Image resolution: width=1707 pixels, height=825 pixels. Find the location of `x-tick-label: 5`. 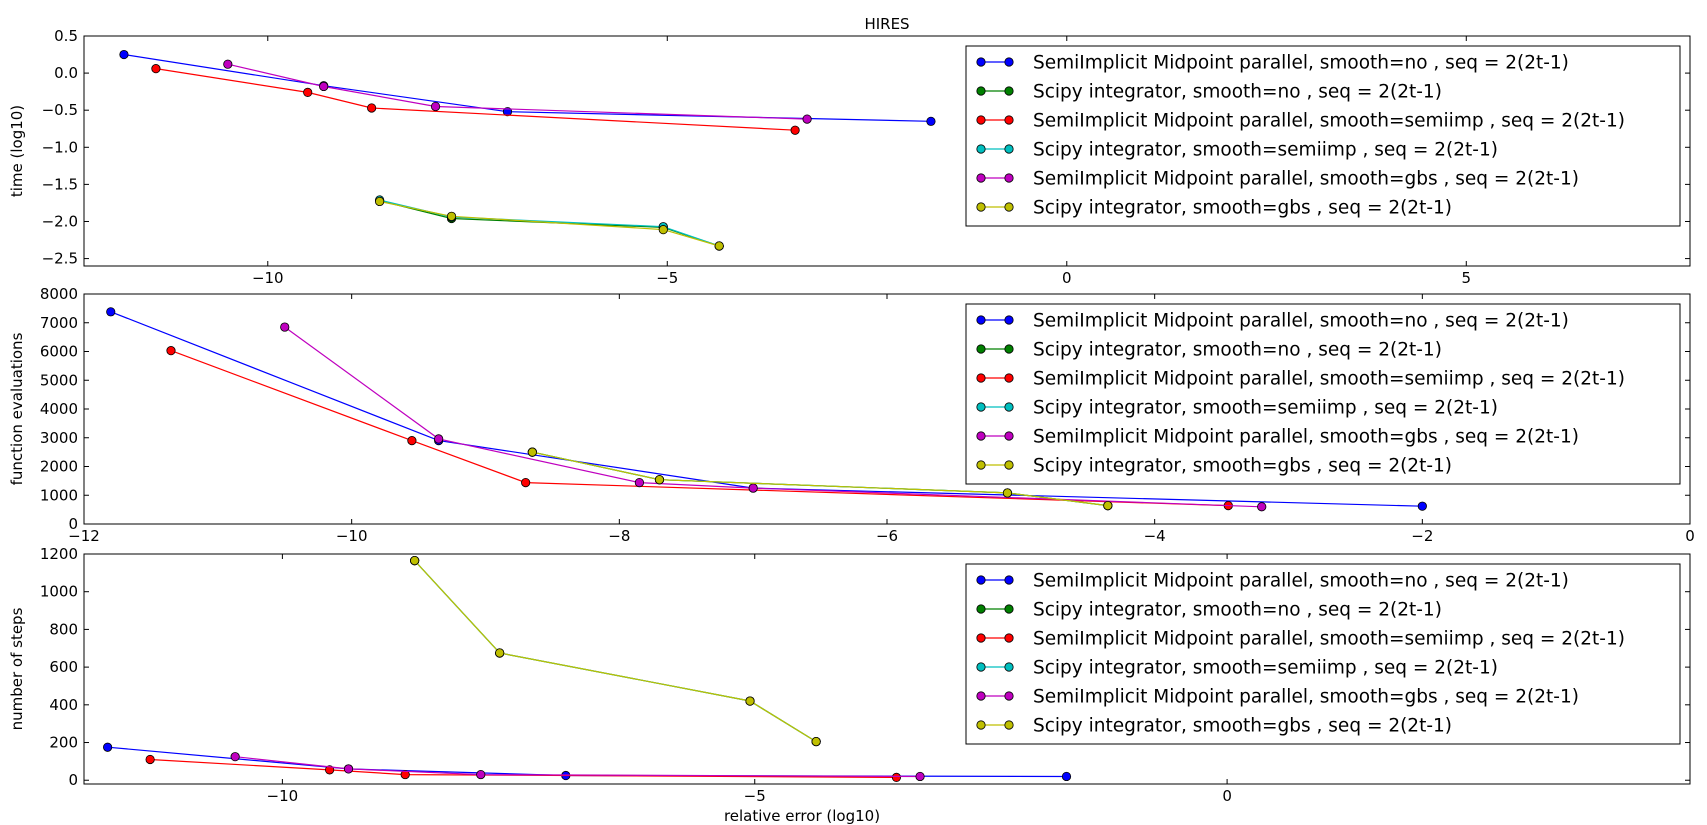

x-tick-label: 5 is located at coordinates (1467, 278).